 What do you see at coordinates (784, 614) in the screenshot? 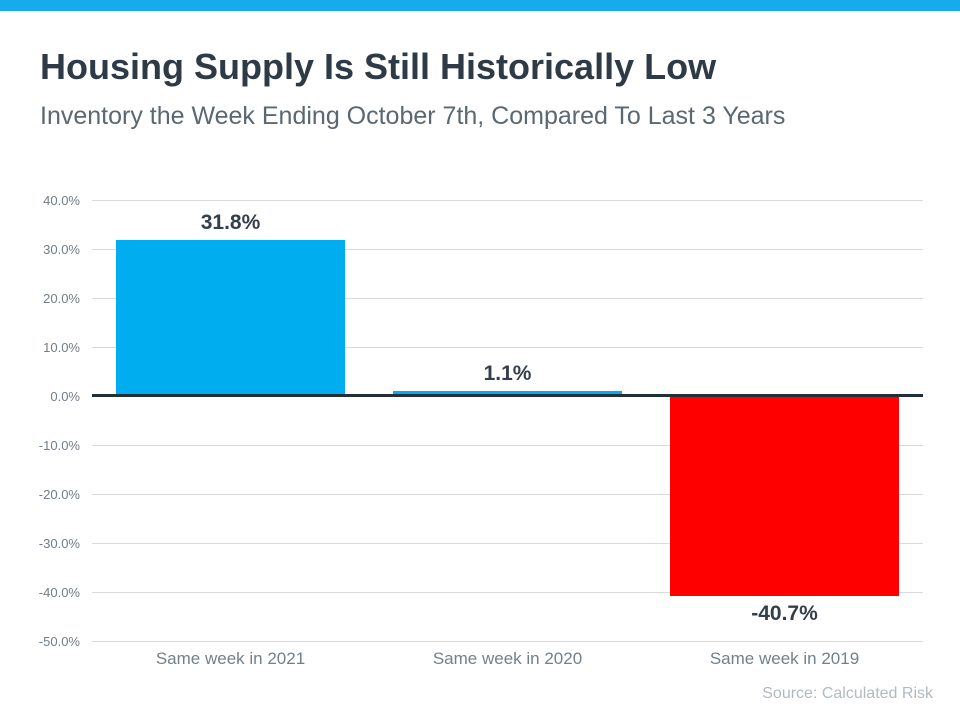
I see `bar-value-label: -40.7%` at bounding box center [784, 614].